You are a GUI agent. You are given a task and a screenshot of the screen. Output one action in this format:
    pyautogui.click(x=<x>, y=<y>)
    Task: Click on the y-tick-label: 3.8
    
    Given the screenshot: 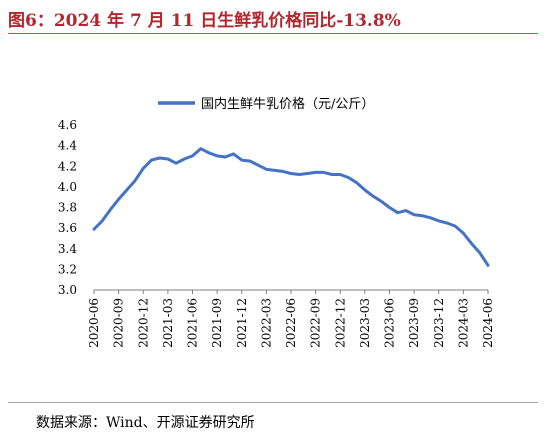 What is the action you would take?
    pyautogui.click(x=67, y=208)
    